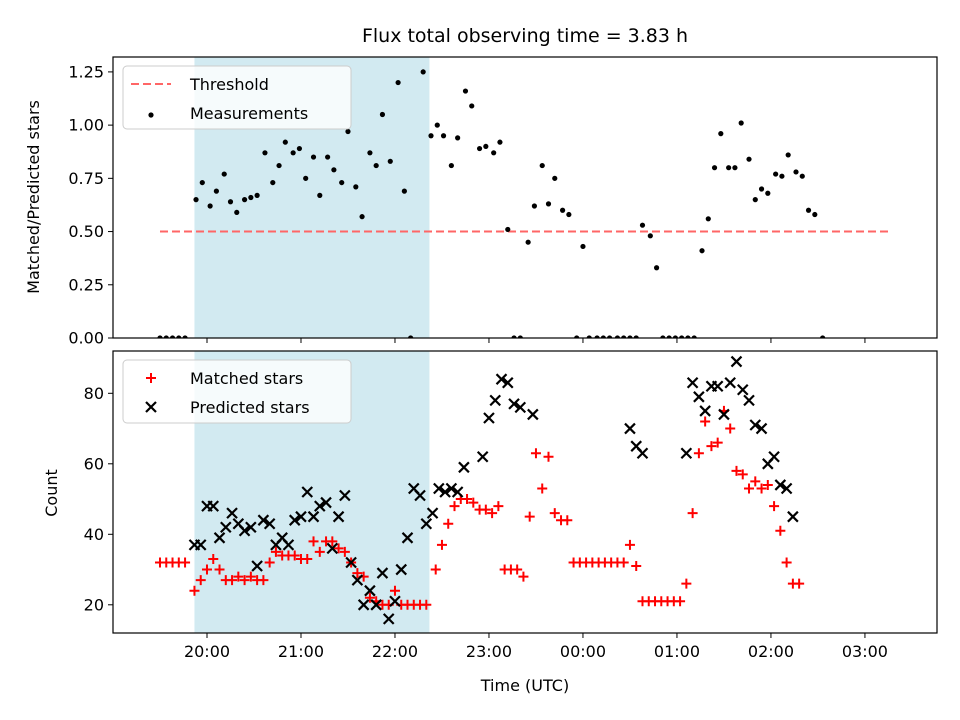 Image resolution: width=960 pixels, height=720 pixels. I want to click on legend-label: Matched stars, so click(246, 378).